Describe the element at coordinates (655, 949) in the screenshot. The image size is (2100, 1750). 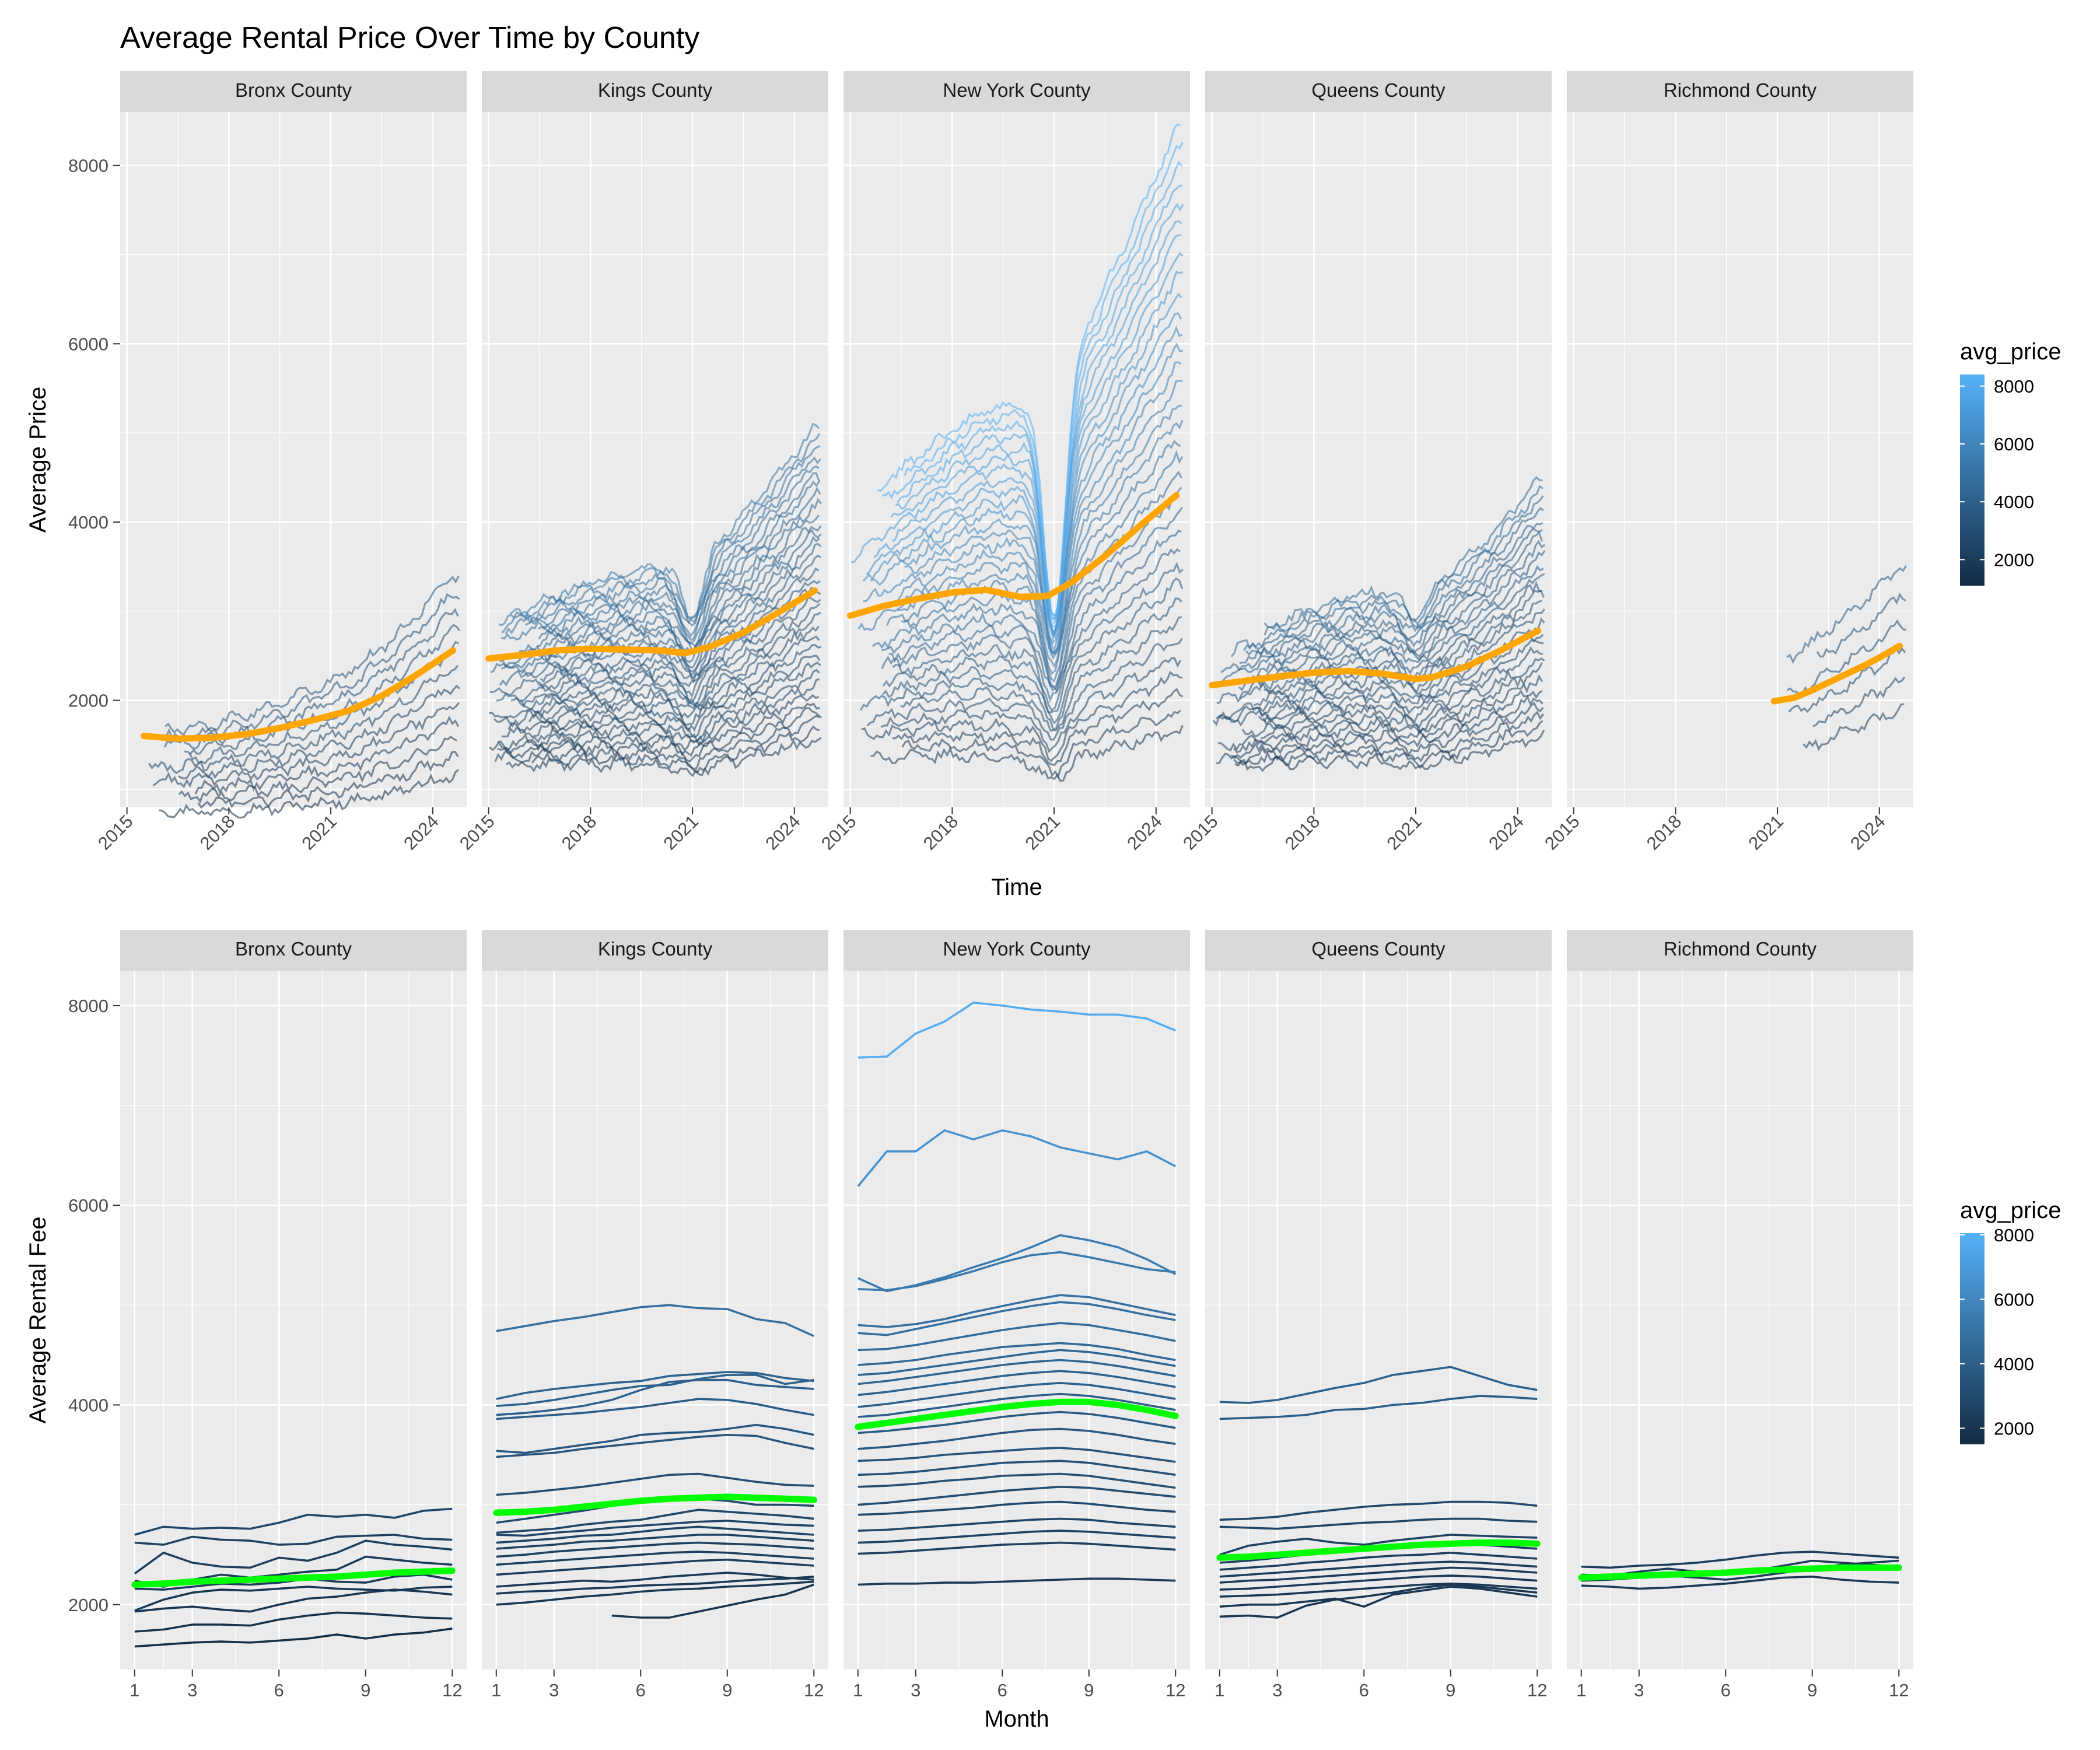
I see `facet-strip-label: Kings County` at that location.